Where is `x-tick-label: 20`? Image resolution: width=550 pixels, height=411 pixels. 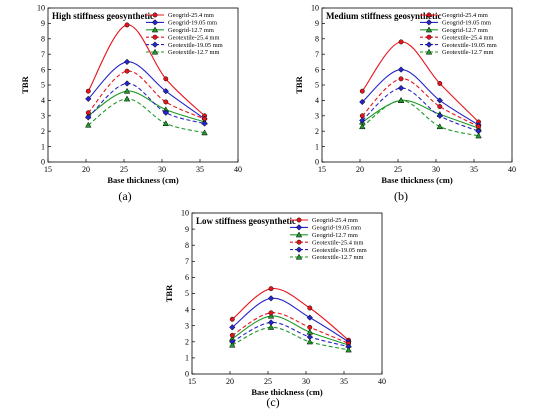 x-tick-label: 20 is located at coordinates (86, 169).